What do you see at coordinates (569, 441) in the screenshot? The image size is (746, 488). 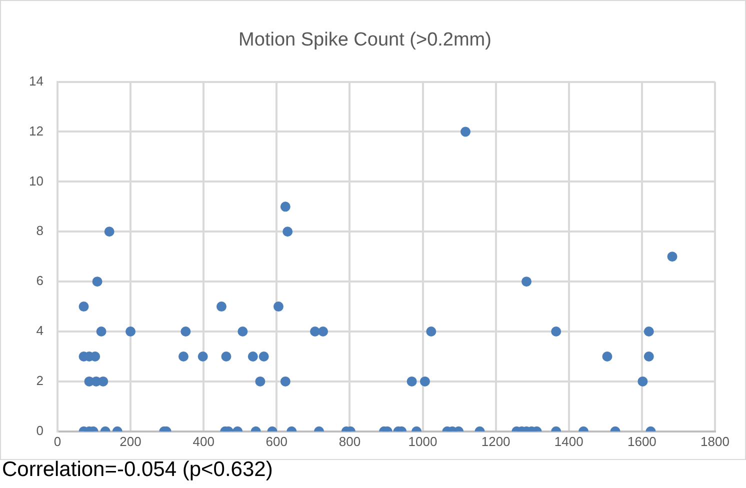 I see `x-tick-label: 1400` at bounding box center [569, 441].